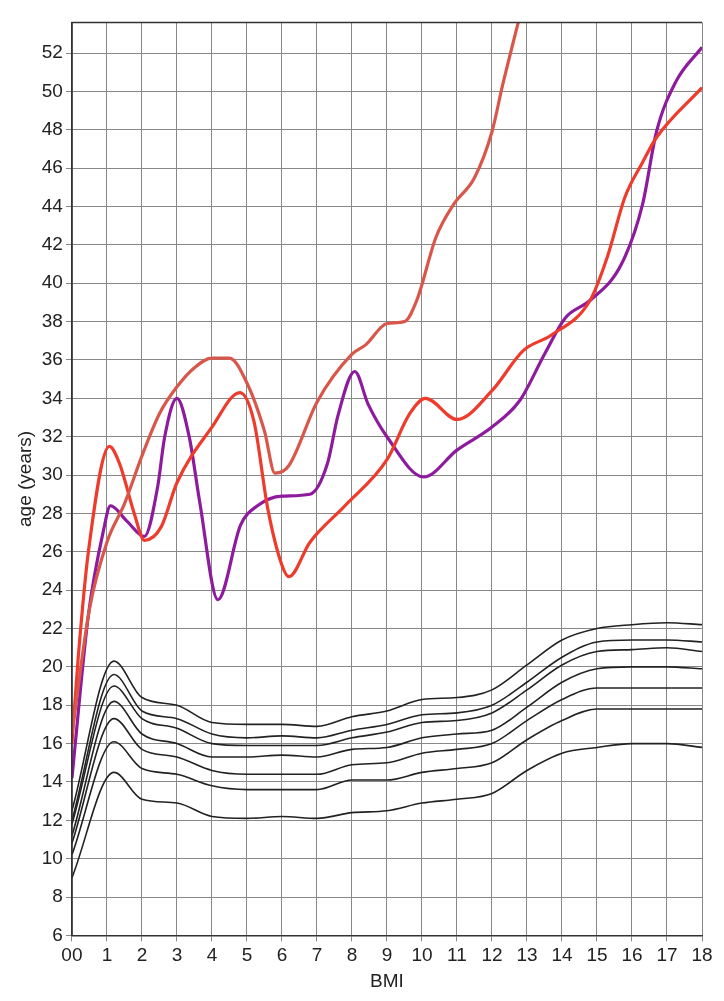 The image size is (724, 1001). Describe the element at coordinates (57, 934) in the screenshot. I see `y-tick-label: 6` at that location.